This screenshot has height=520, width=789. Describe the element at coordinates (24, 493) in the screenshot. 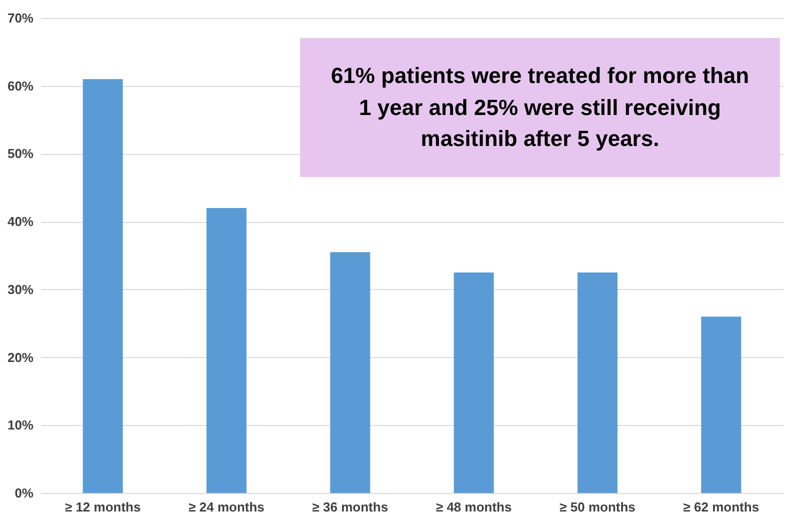

I see `y-tick-label: 0%` at that location.